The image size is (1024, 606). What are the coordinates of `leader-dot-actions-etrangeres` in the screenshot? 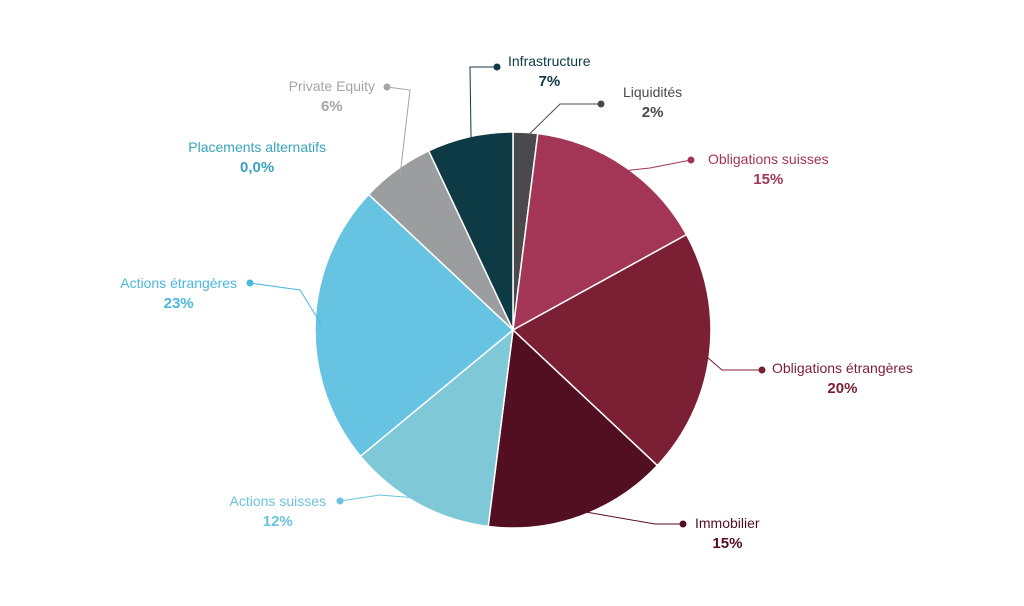 It's located at (250, 283).